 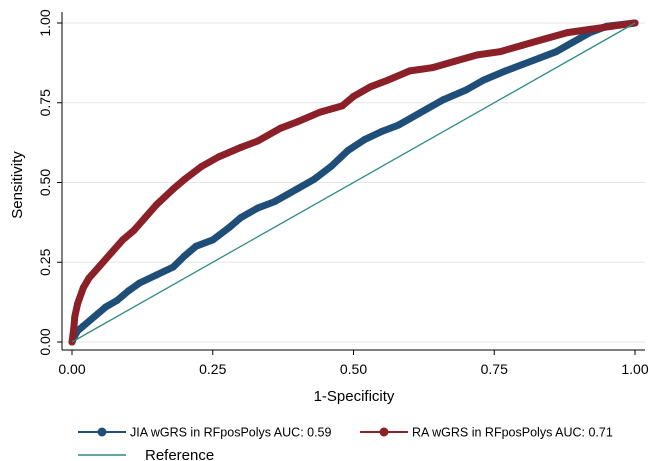 I want to click on legend-item-reference: Reference, so click(x=146, y=454).